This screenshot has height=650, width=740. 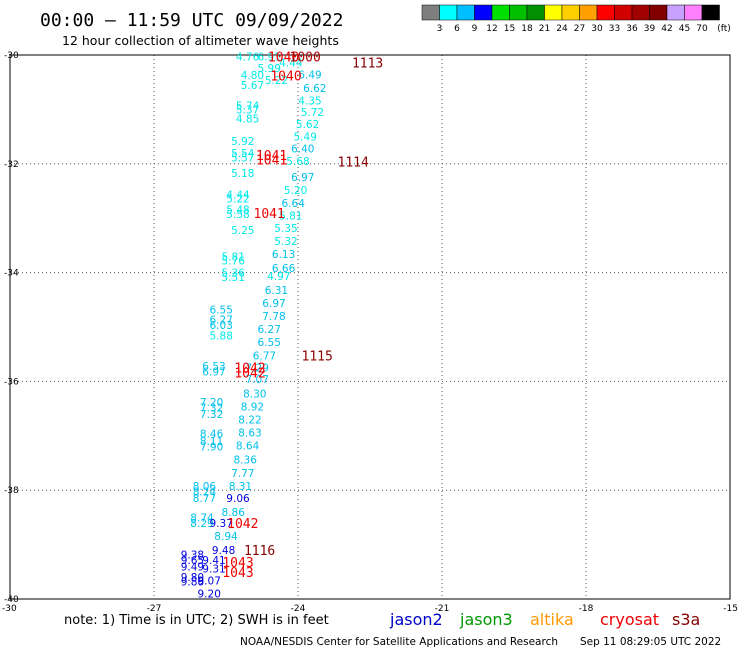 I want to click on wave-height-label: 5.57, so click(x=242, y=158).